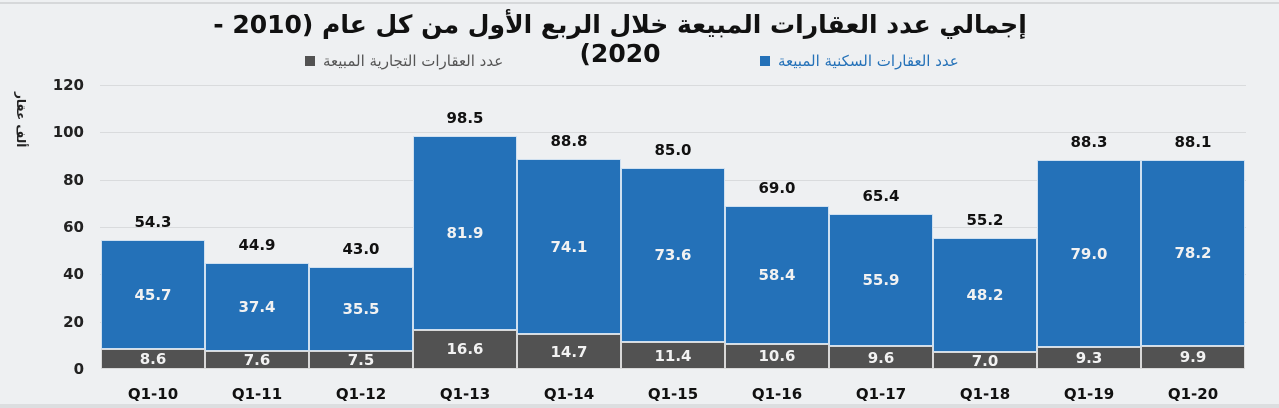  What do you see at coordinates (639, 3) in the screenshot?
I see `top-border` at bounding box center [639, 3].